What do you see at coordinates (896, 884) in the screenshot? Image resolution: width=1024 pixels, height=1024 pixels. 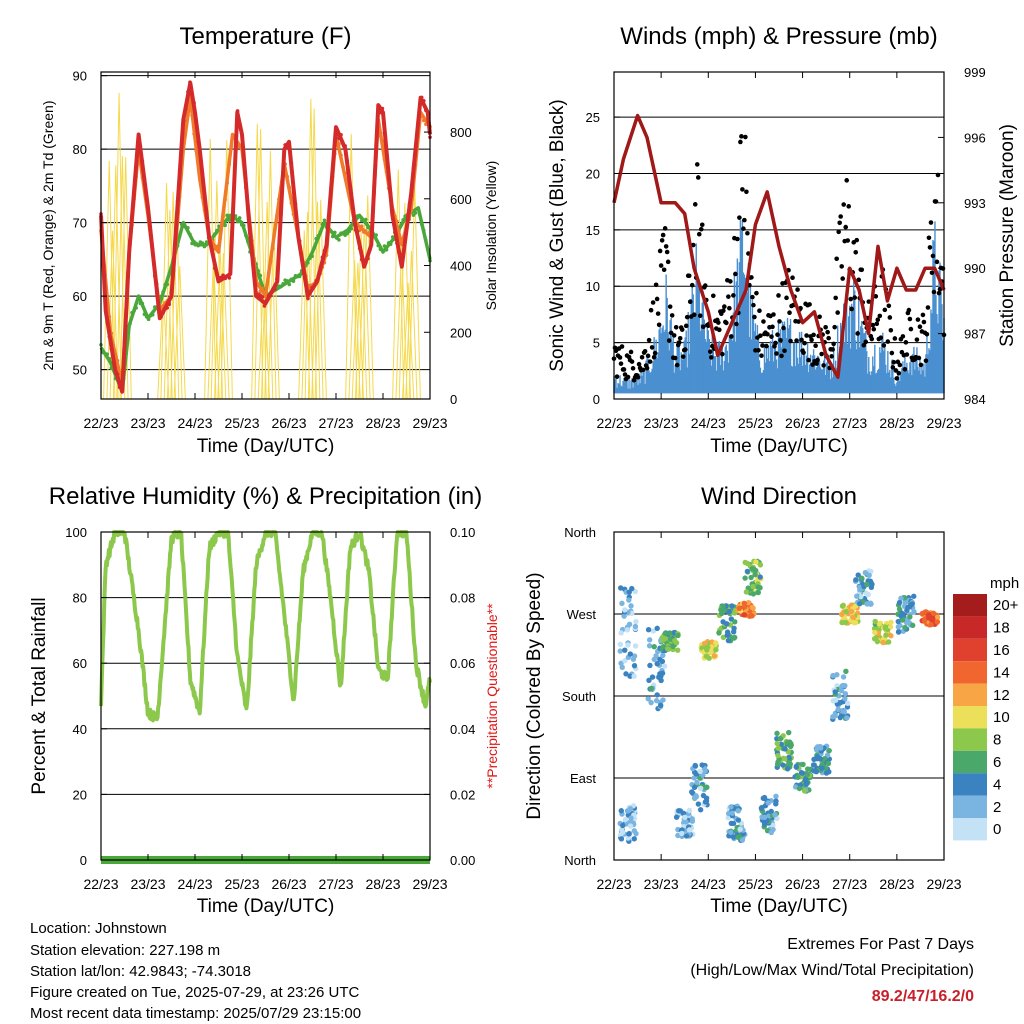 I see `x-tick-label: 28/23` at bounding box center [896, 884].